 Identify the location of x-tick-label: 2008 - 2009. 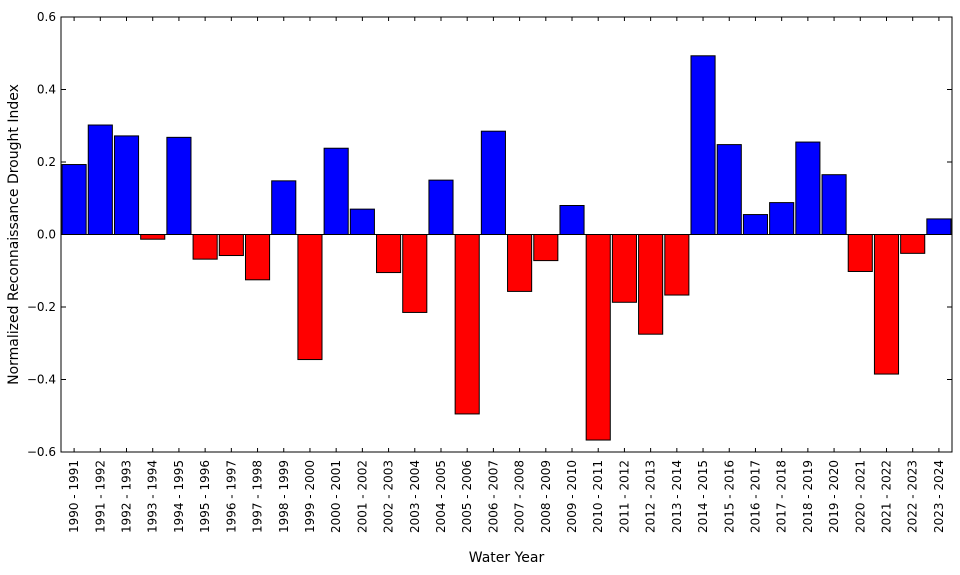
(546, 496).